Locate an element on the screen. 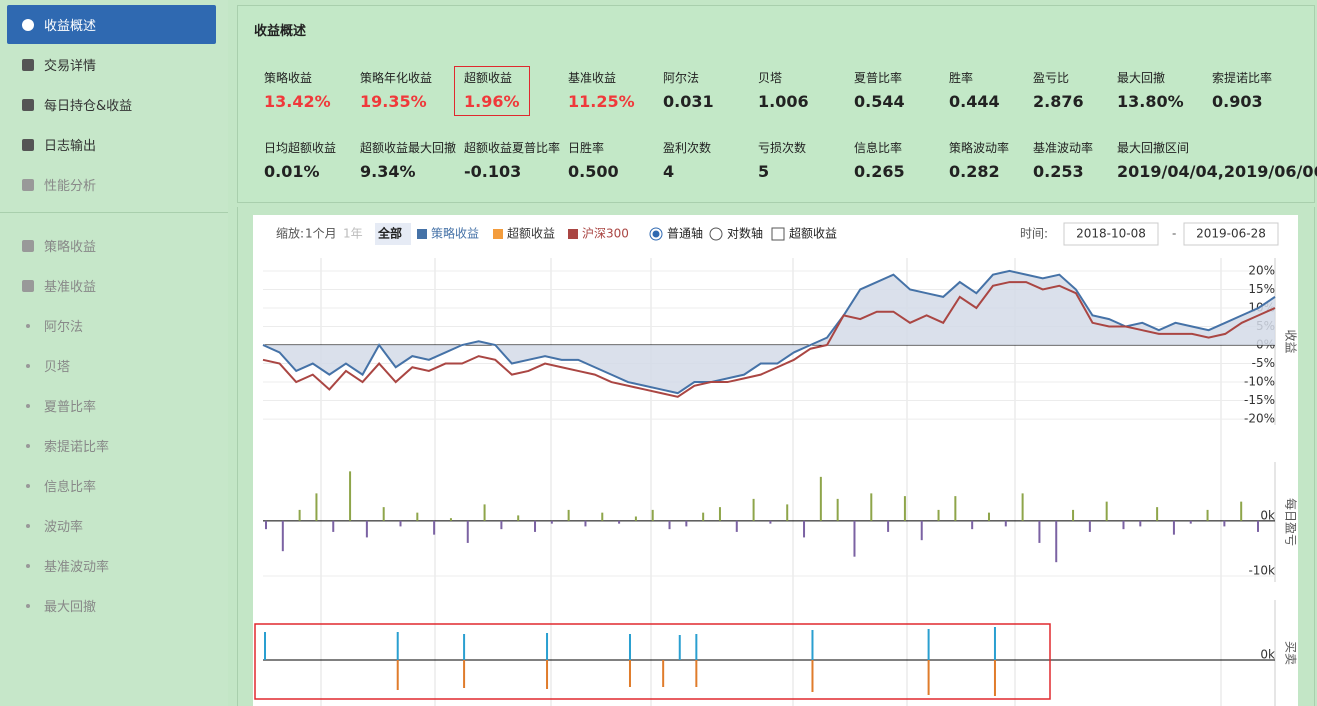 This screenshot has height=706, width=1317. nav-item: 日志输出 is located at coordinates (111, 144).